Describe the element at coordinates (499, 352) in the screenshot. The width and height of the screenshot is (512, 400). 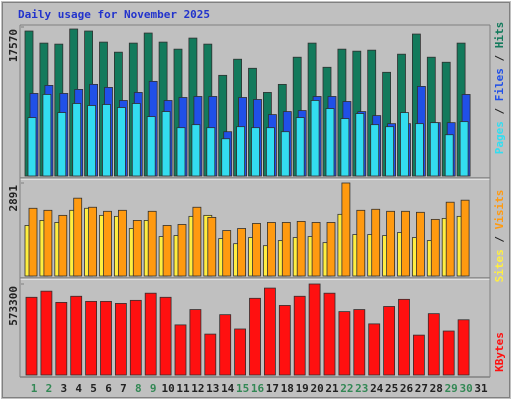
I see `legend-entry: KBytes` at that location.